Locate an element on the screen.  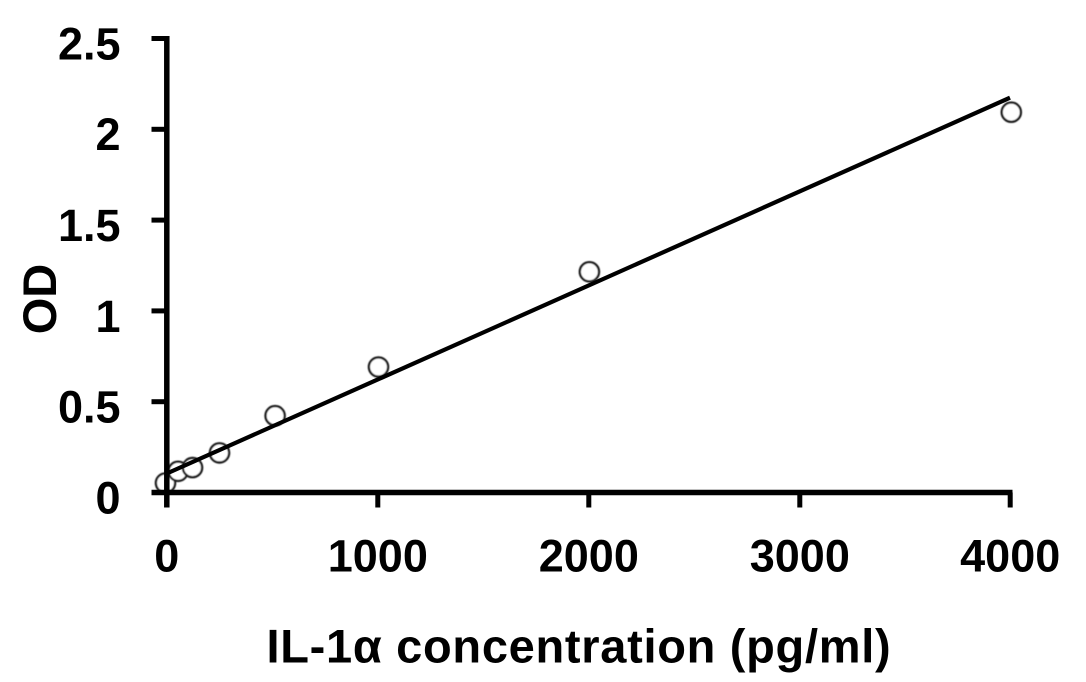
svg-text: 2000 is located at coordinates (589, 556).